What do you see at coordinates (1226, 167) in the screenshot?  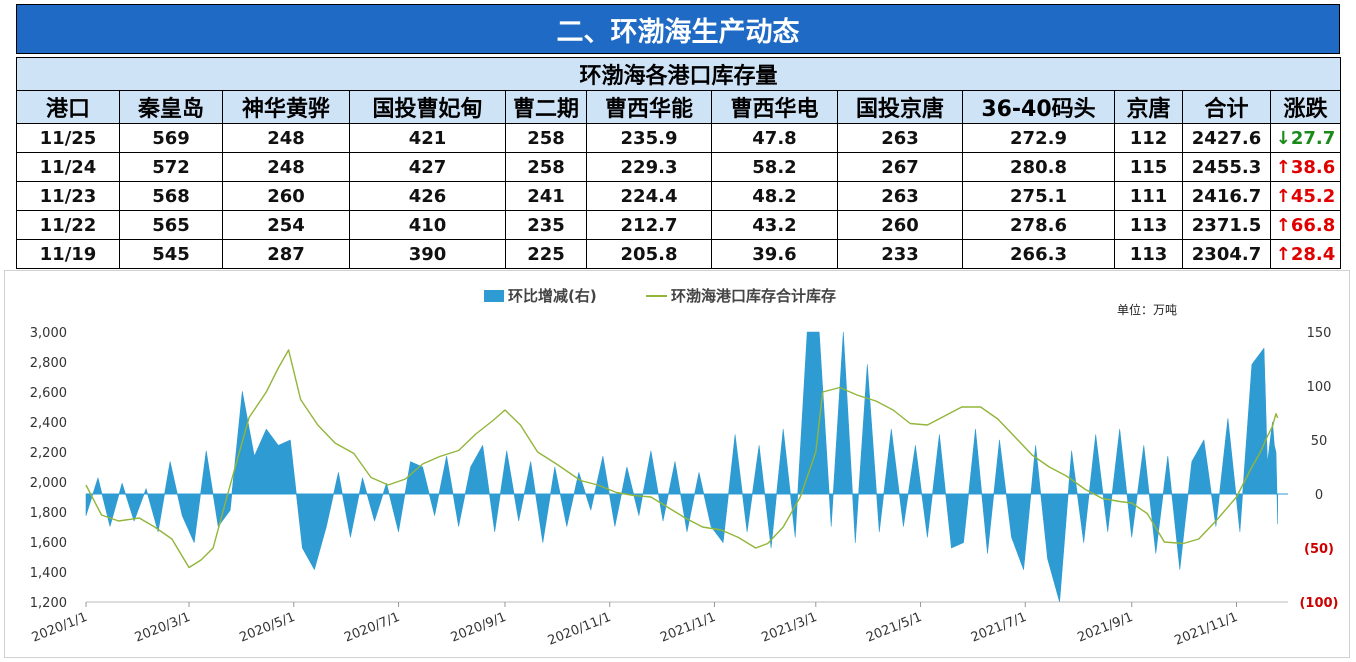 I see `table-cell: 2455.3` at bounding box center [1226, 167].